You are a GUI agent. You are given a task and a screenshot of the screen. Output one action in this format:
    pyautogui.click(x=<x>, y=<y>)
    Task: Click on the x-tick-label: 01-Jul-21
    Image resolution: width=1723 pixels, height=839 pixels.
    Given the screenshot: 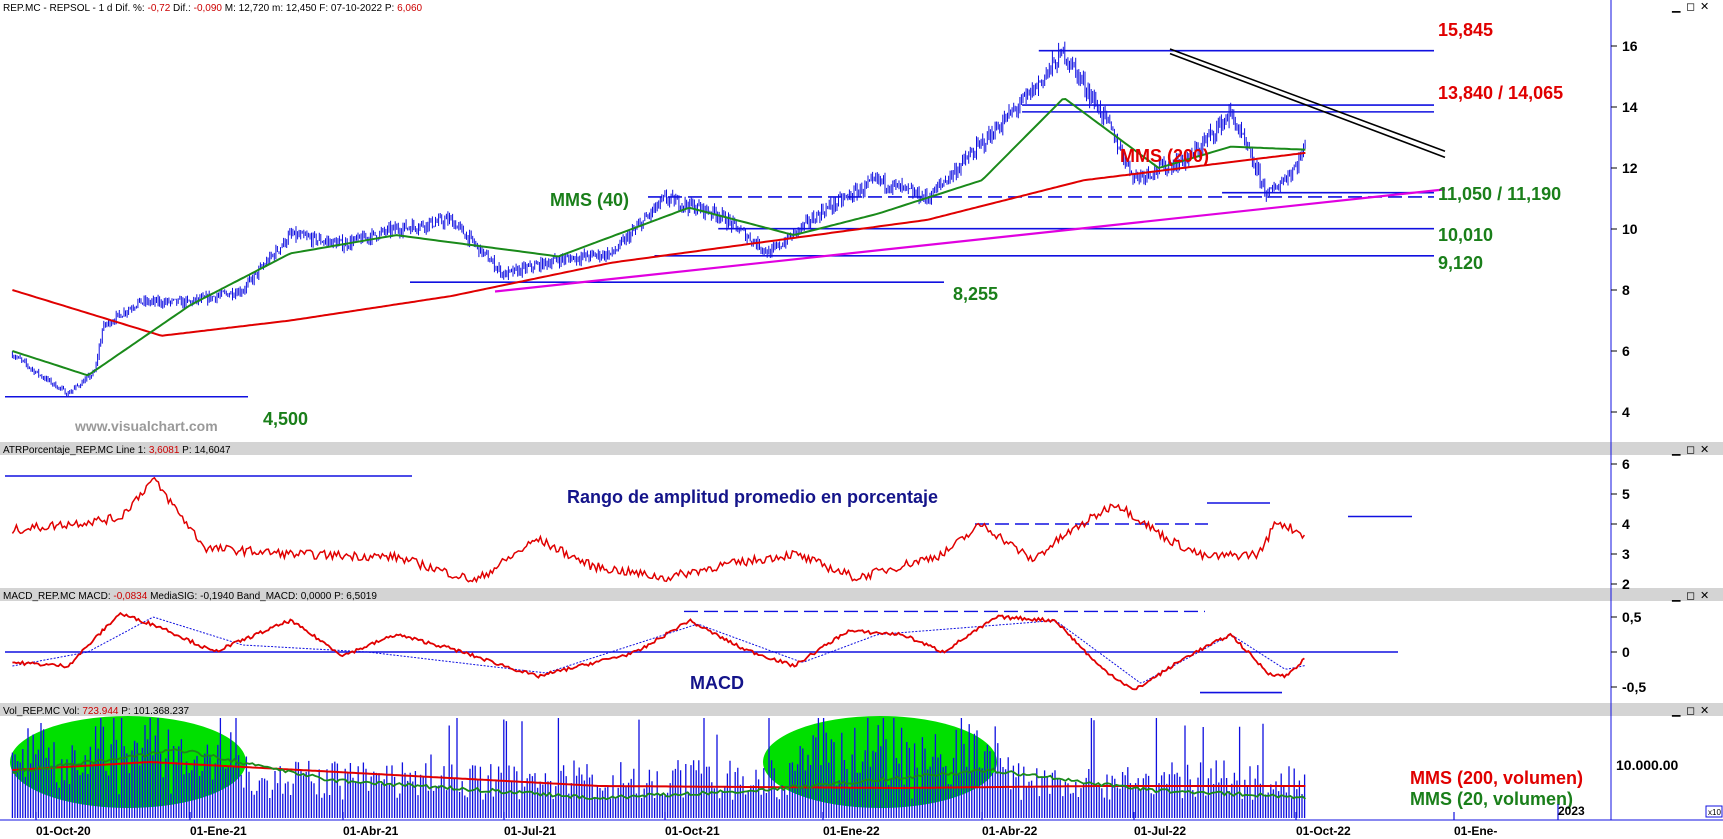 What is the action you would take?
    pyautogui.click(x=530, y=831)
    